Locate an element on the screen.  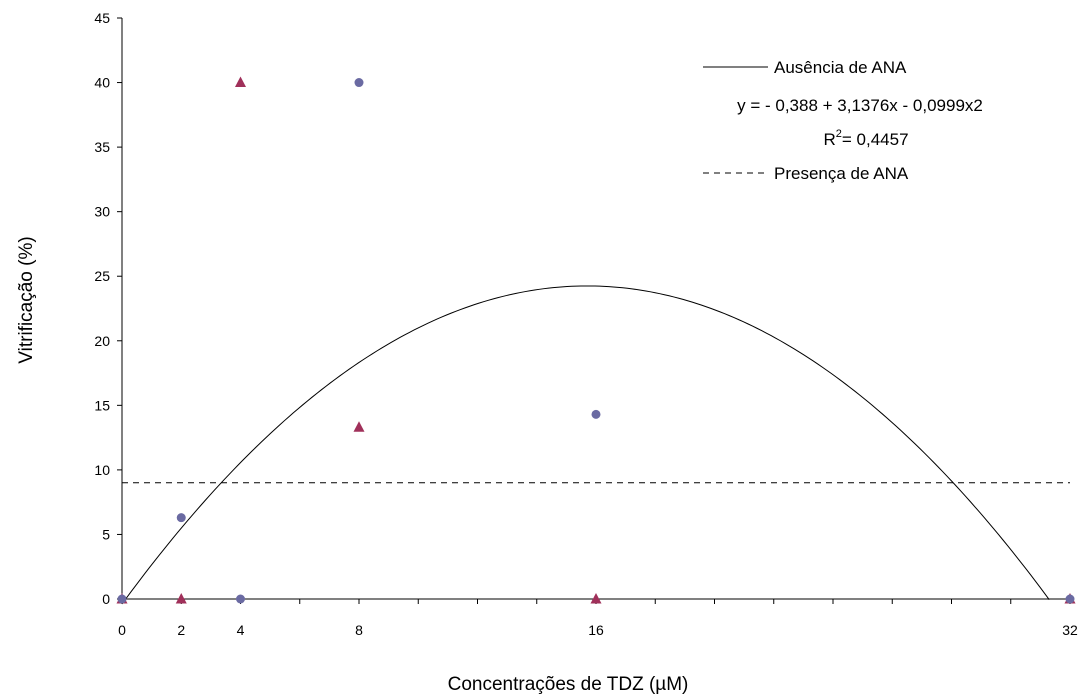
x-tick-label: 0 is located at coordinates (122, 630).